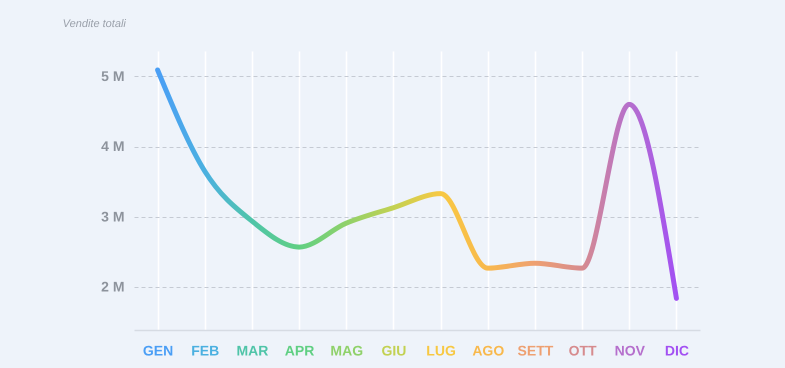 The width and height of the screenshot is (785, 368). What do you see at coordinates (676, 350) in the screenshot?
I see `x-tick-label: DIC` at bounding box center [676, 350].